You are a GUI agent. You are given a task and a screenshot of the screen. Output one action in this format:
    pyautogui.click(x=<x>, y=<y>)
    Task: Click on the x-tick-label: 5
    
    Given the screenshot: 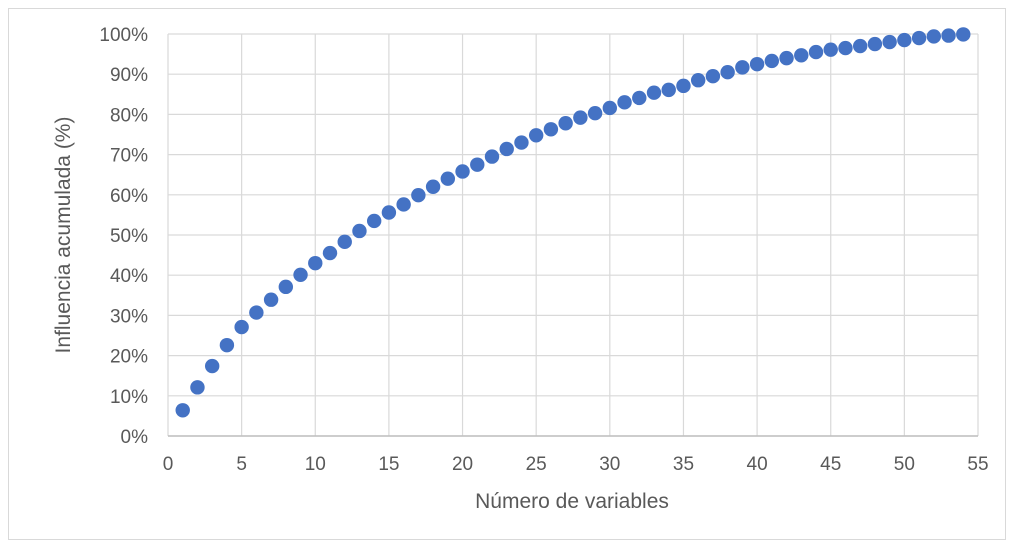 What is the action you would take?
    pyautogui.click(x=241, y=464)
    